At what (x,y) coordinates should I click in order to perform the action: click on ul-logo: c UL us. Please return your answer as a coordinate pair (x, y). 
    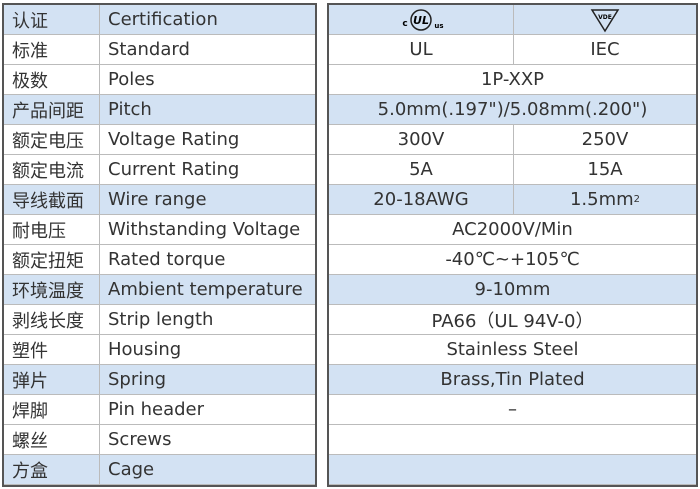
    Looking at the image, I should click on (421, 20).